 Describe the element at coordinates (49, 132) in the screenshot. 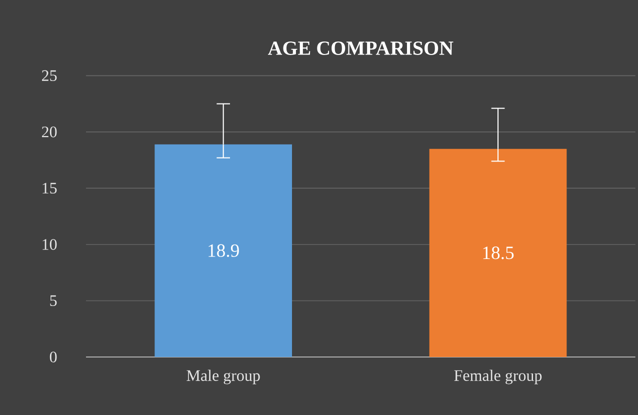

I see `y-tick-label: 20` at that location.